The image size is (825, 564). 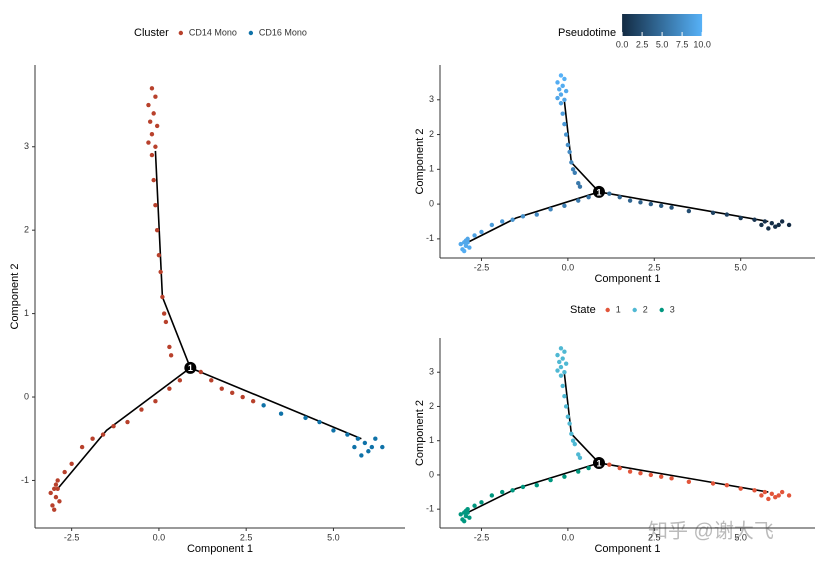 What do you see at coordinates (583, 310) in the screenshot?
I see `legend-title: State` at bounding box center [583, 310].